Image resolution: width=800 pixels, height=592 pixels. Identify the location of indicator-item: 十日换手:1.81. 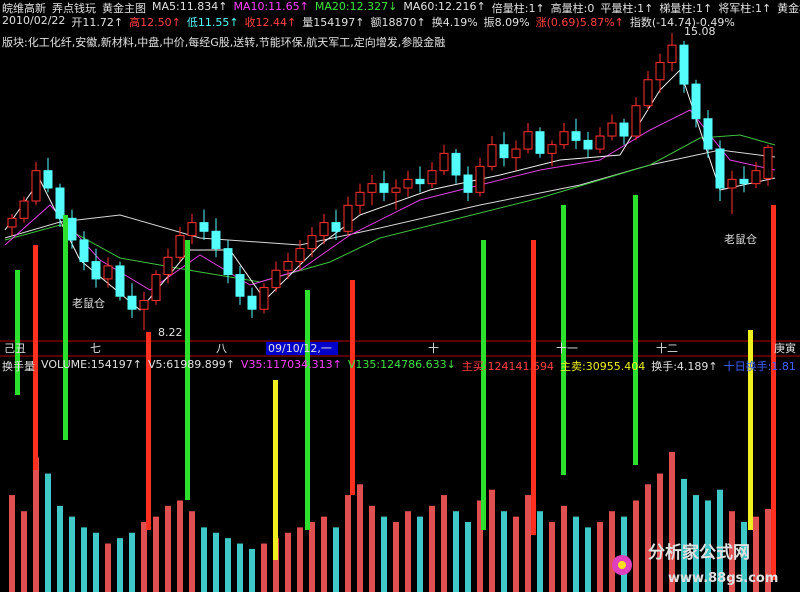
(759, 366).